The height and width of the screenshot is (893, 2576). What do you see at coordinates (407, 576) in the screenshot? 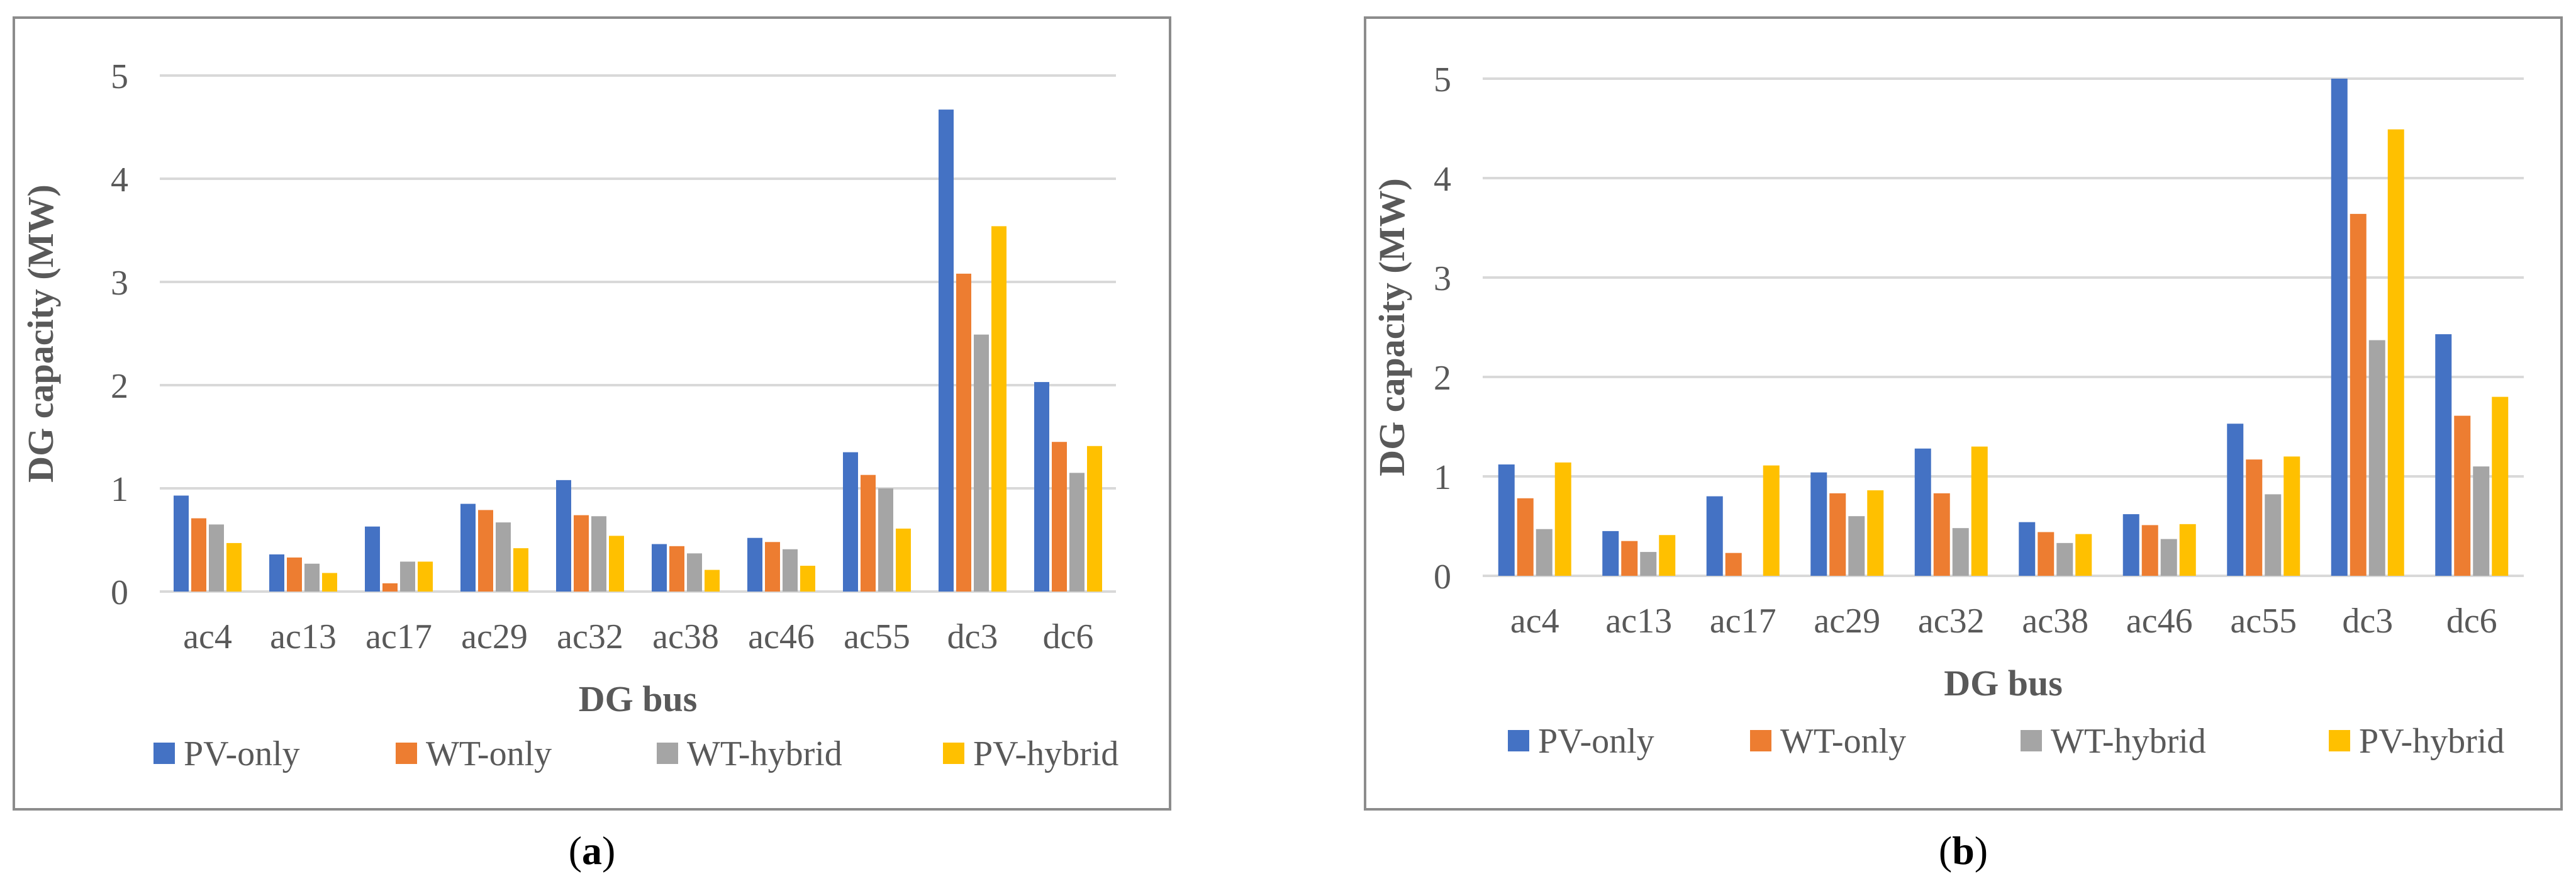
I see `bar-wt-hybrid-ac17` at bounding box center [407, 576].